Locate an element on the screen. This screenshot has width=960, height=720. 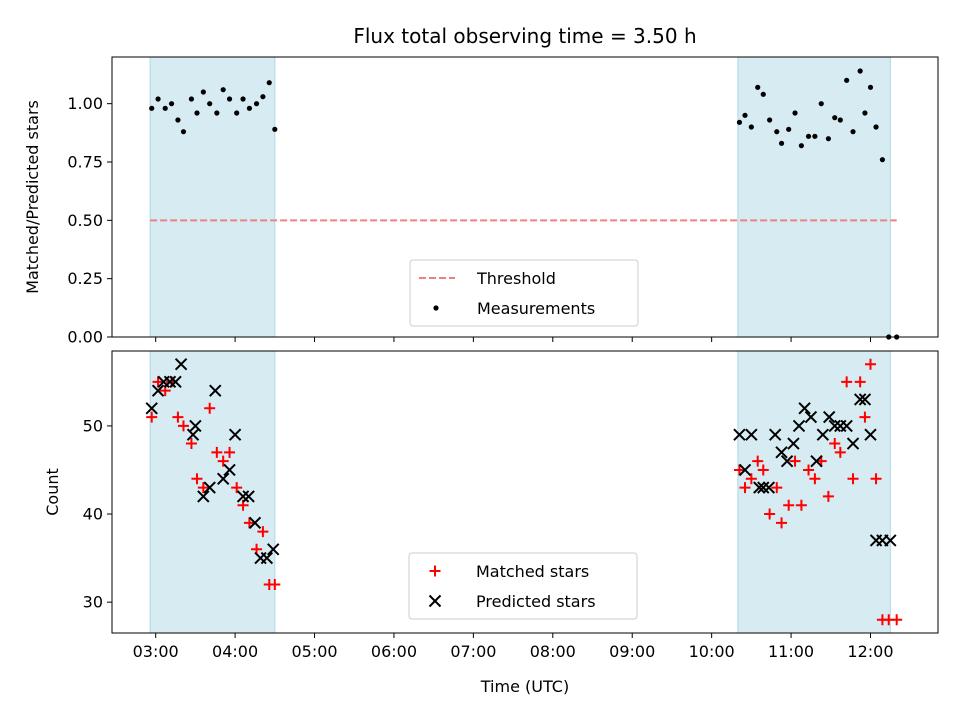
x-axis-label: Time (UTC) is located at coordinates (524, 686).